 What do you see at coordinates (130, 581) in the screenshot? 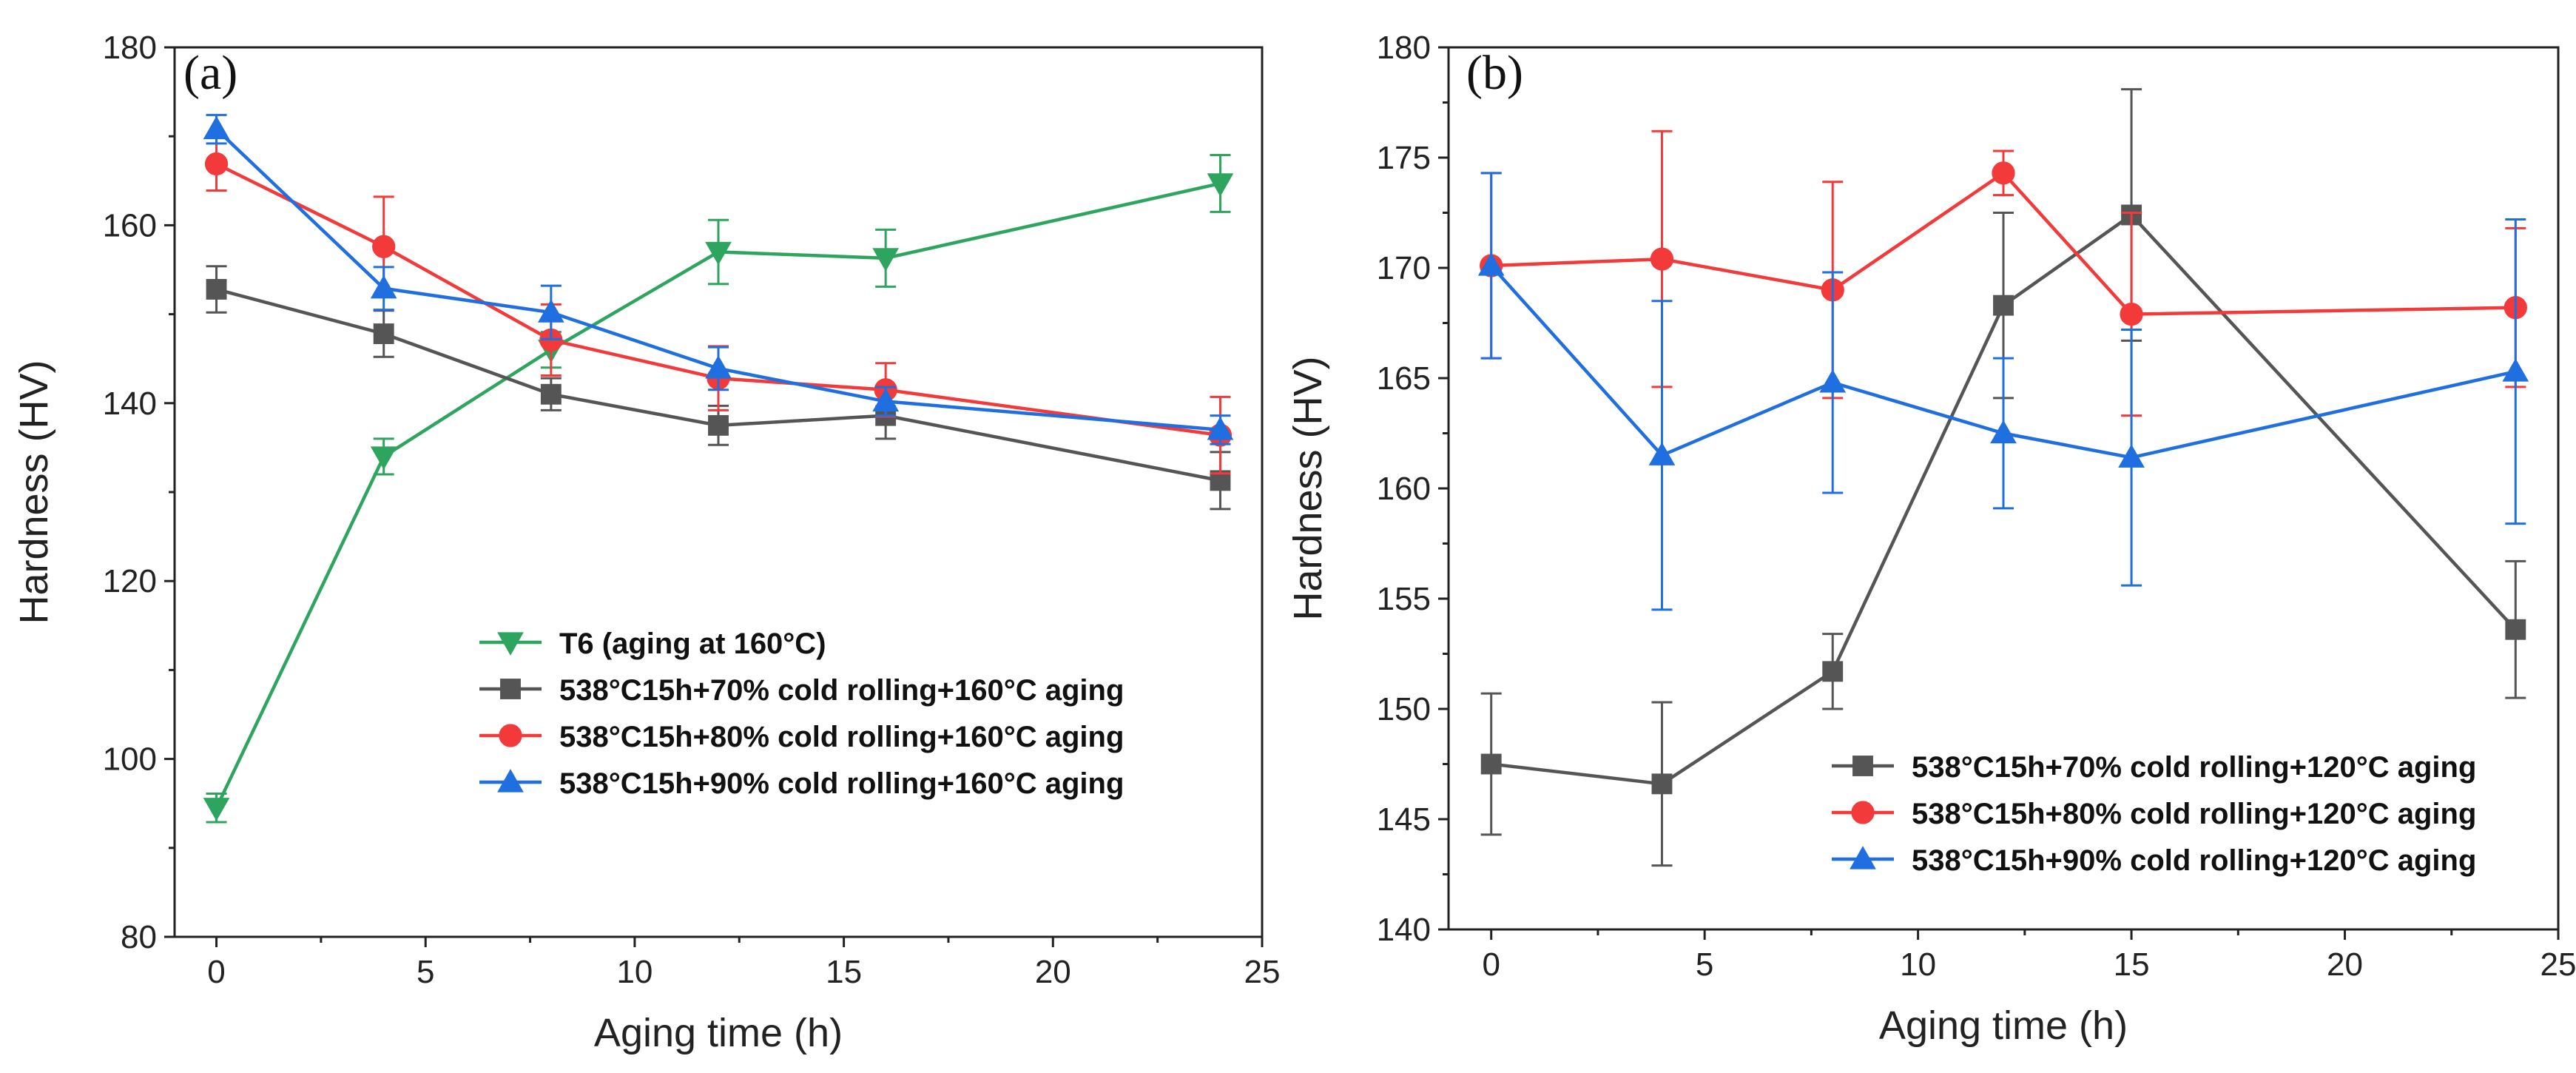
I see `y-tick-label: 120` at bounding box center [130, 581].